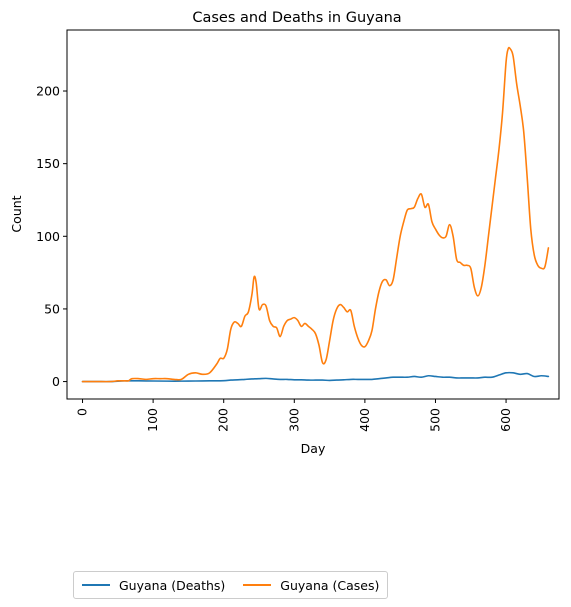 The width and height of the screenshot is (571, 607). What do you see at coordinates (48, 163) in the screenshot?
I see `y-tick-label: 150` at bounding box center [48, 163].